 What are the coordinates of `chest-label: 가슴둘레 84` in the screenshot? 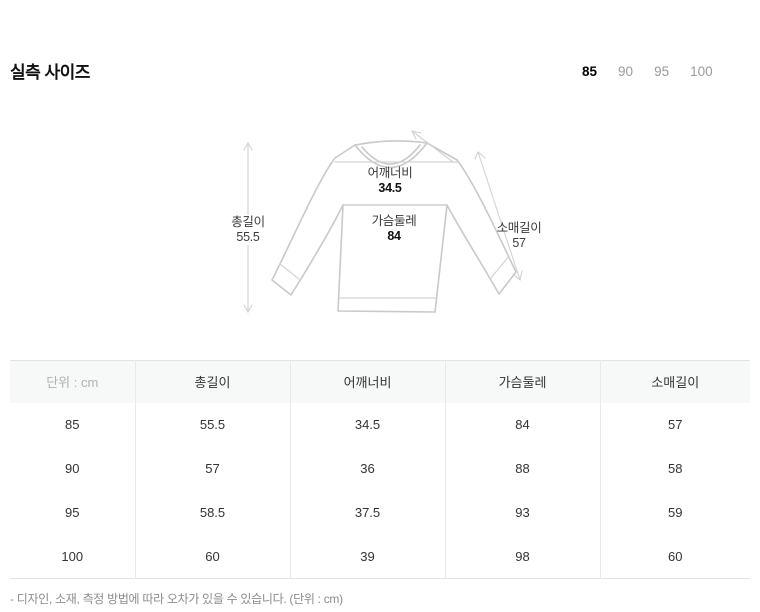 It's located at (394, 229).